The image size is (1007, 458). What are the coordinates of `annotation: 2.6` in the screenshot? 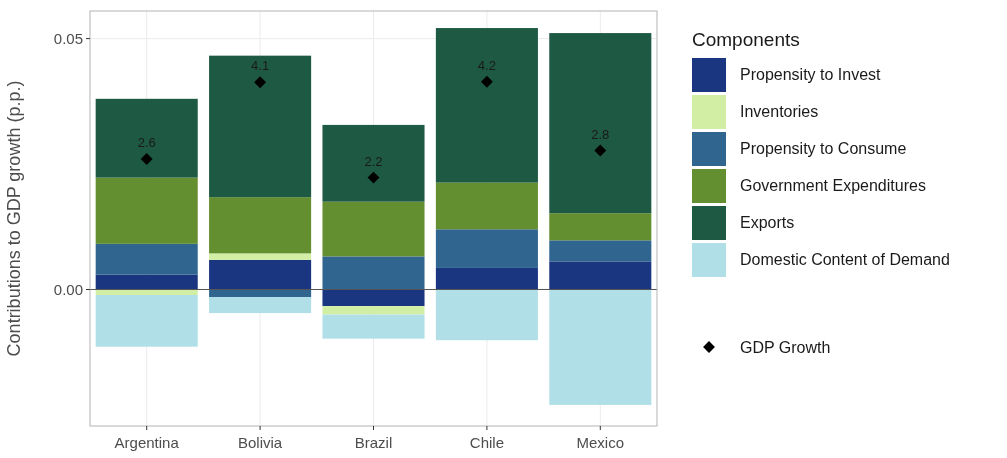 It's located at (146, 143).